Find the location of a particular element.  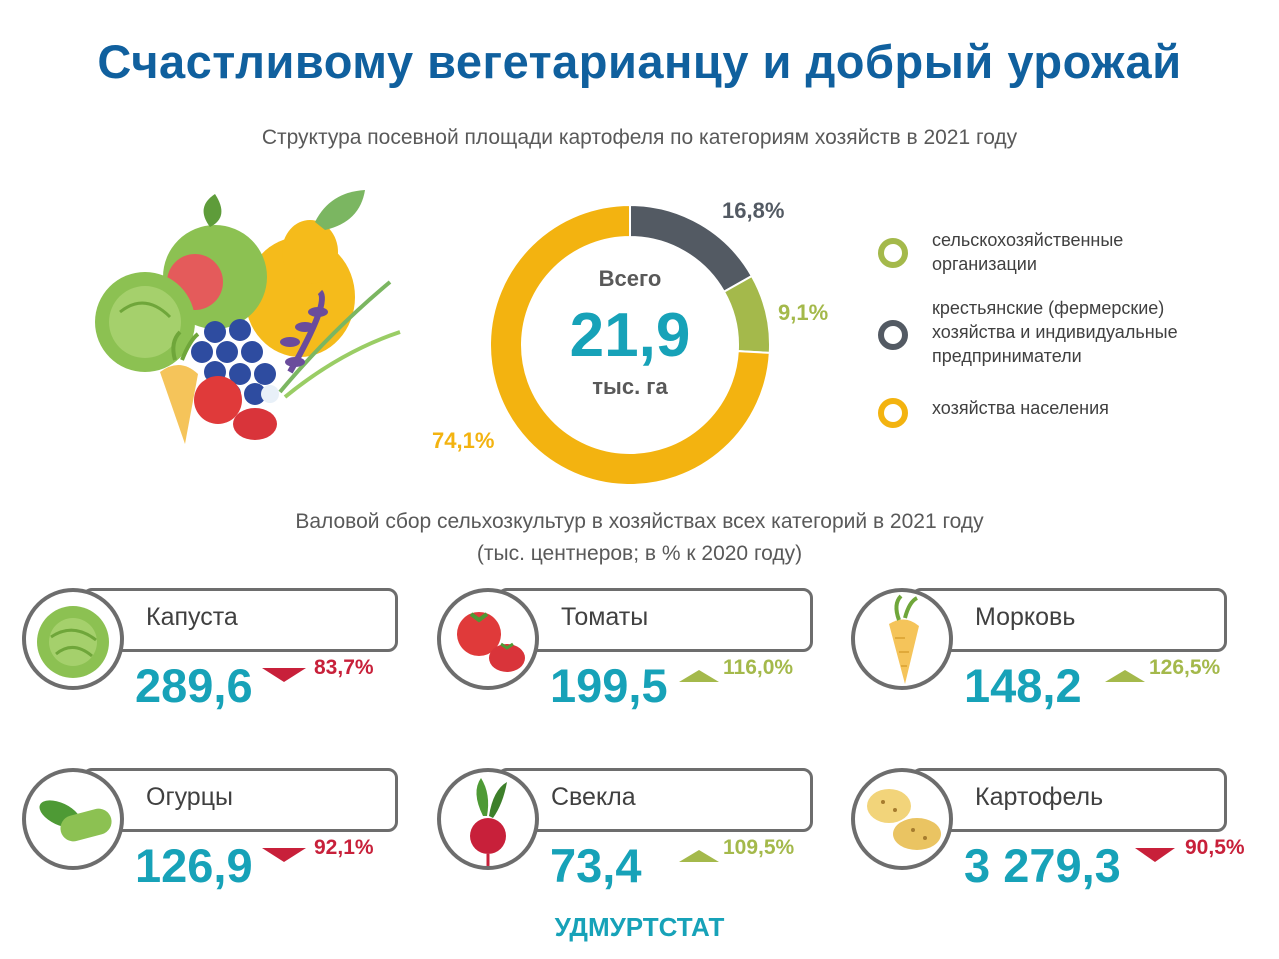

crop-change-pct: 109,5% is located at coordinates (759, 847).